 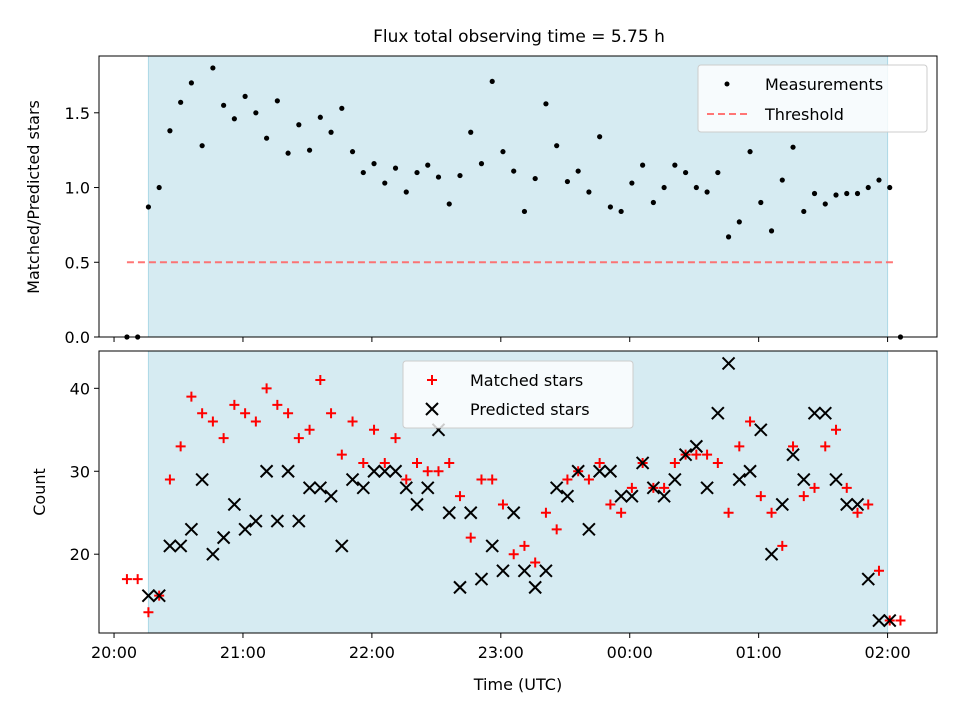 What do you see at coordinates (432, 380) in the screenshot?
I see `legend-matched-marker` at bounding box center [432, 380].